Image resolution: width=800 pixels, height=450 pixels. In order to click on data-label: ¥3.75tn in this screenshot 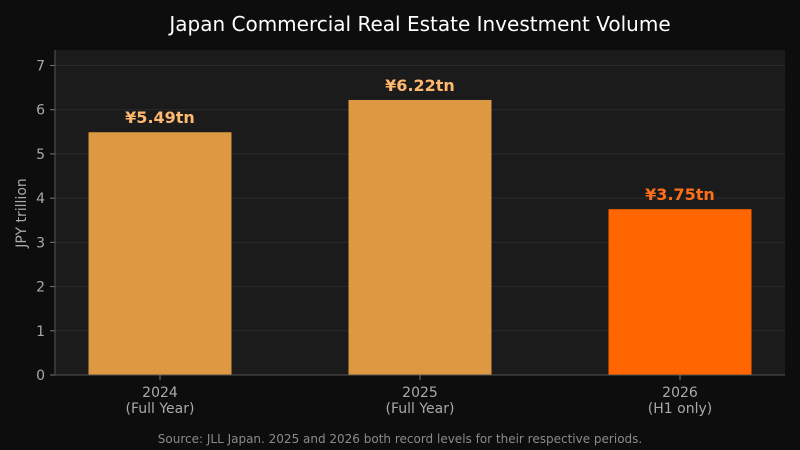, I will do `click(680, 194)`.